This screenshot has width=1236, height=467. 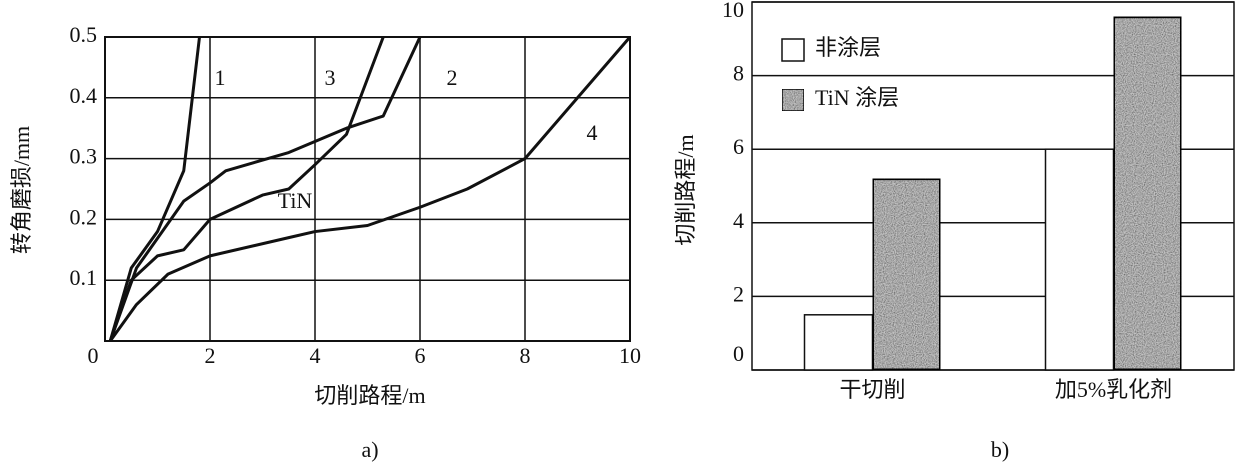 What do you see at coordinates (738, 220) in the screenshot?
I see `y-tick-label: 4` at bounding box center [738, 220].